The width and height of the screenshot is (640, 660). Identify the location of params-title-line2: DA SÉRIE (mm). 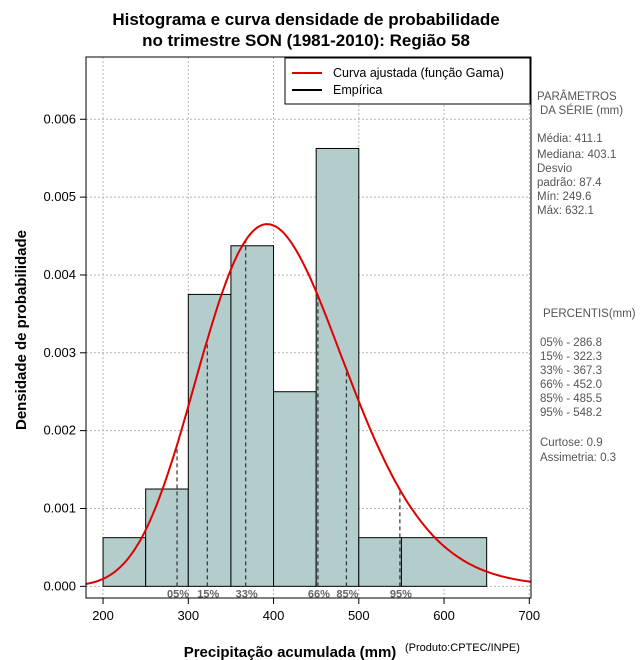
(581, 110).